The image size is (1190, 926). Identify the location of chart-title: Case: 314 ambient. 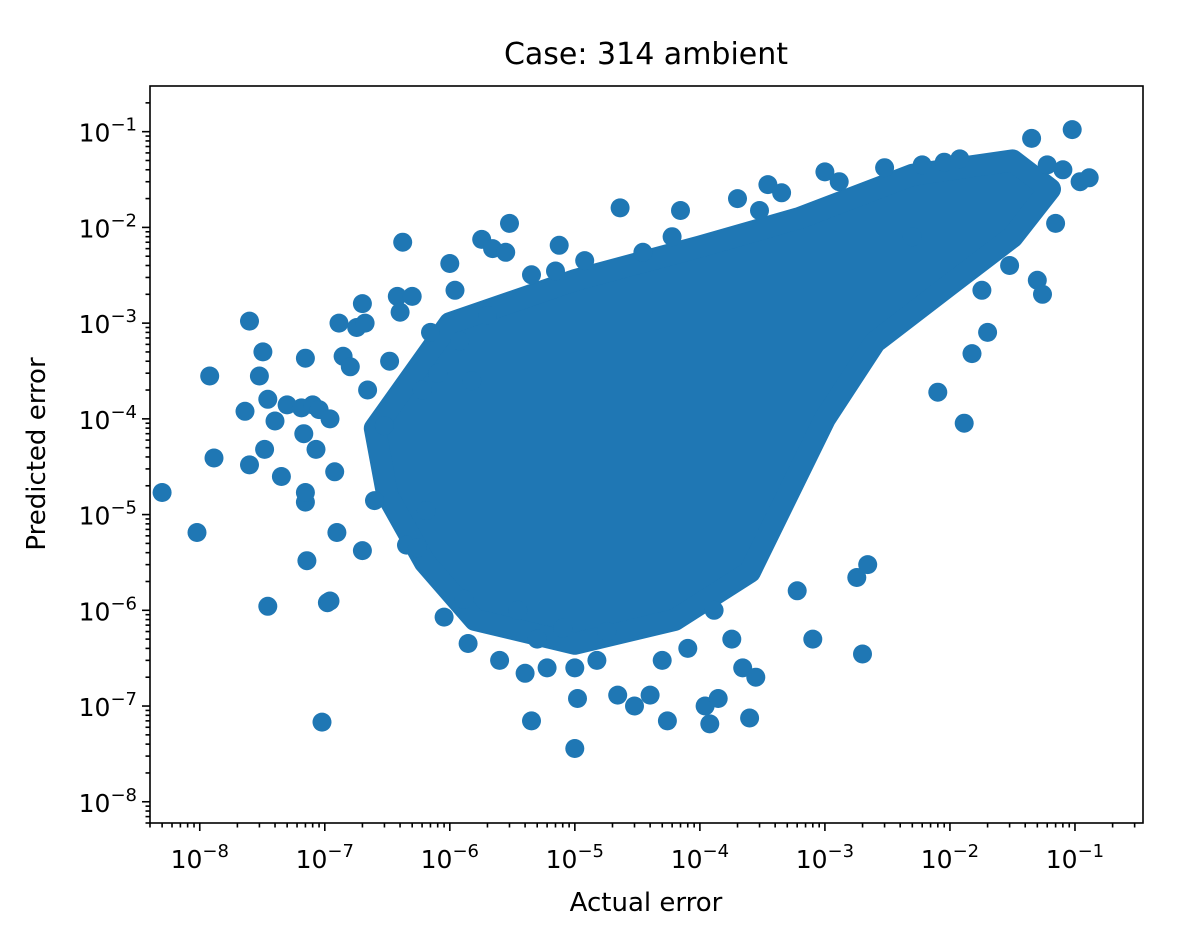
(646, 54).